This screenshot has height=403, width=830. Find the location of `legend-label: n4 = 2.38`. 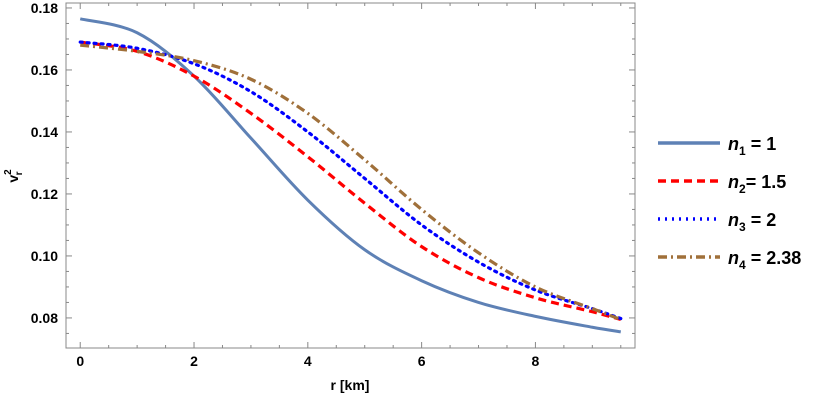

legend-label: n4 = 2.38 is located at coordinates (764, 260).